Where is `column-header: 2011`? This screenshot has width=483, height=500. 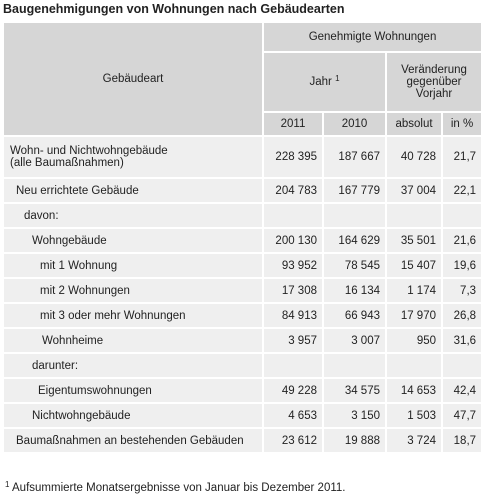 column-header: 2011 is located at coordinates (293, 124).